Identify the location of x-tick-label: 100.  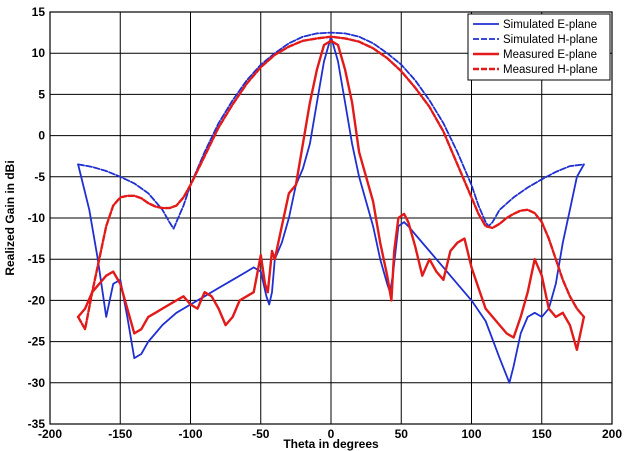
(471, 434).